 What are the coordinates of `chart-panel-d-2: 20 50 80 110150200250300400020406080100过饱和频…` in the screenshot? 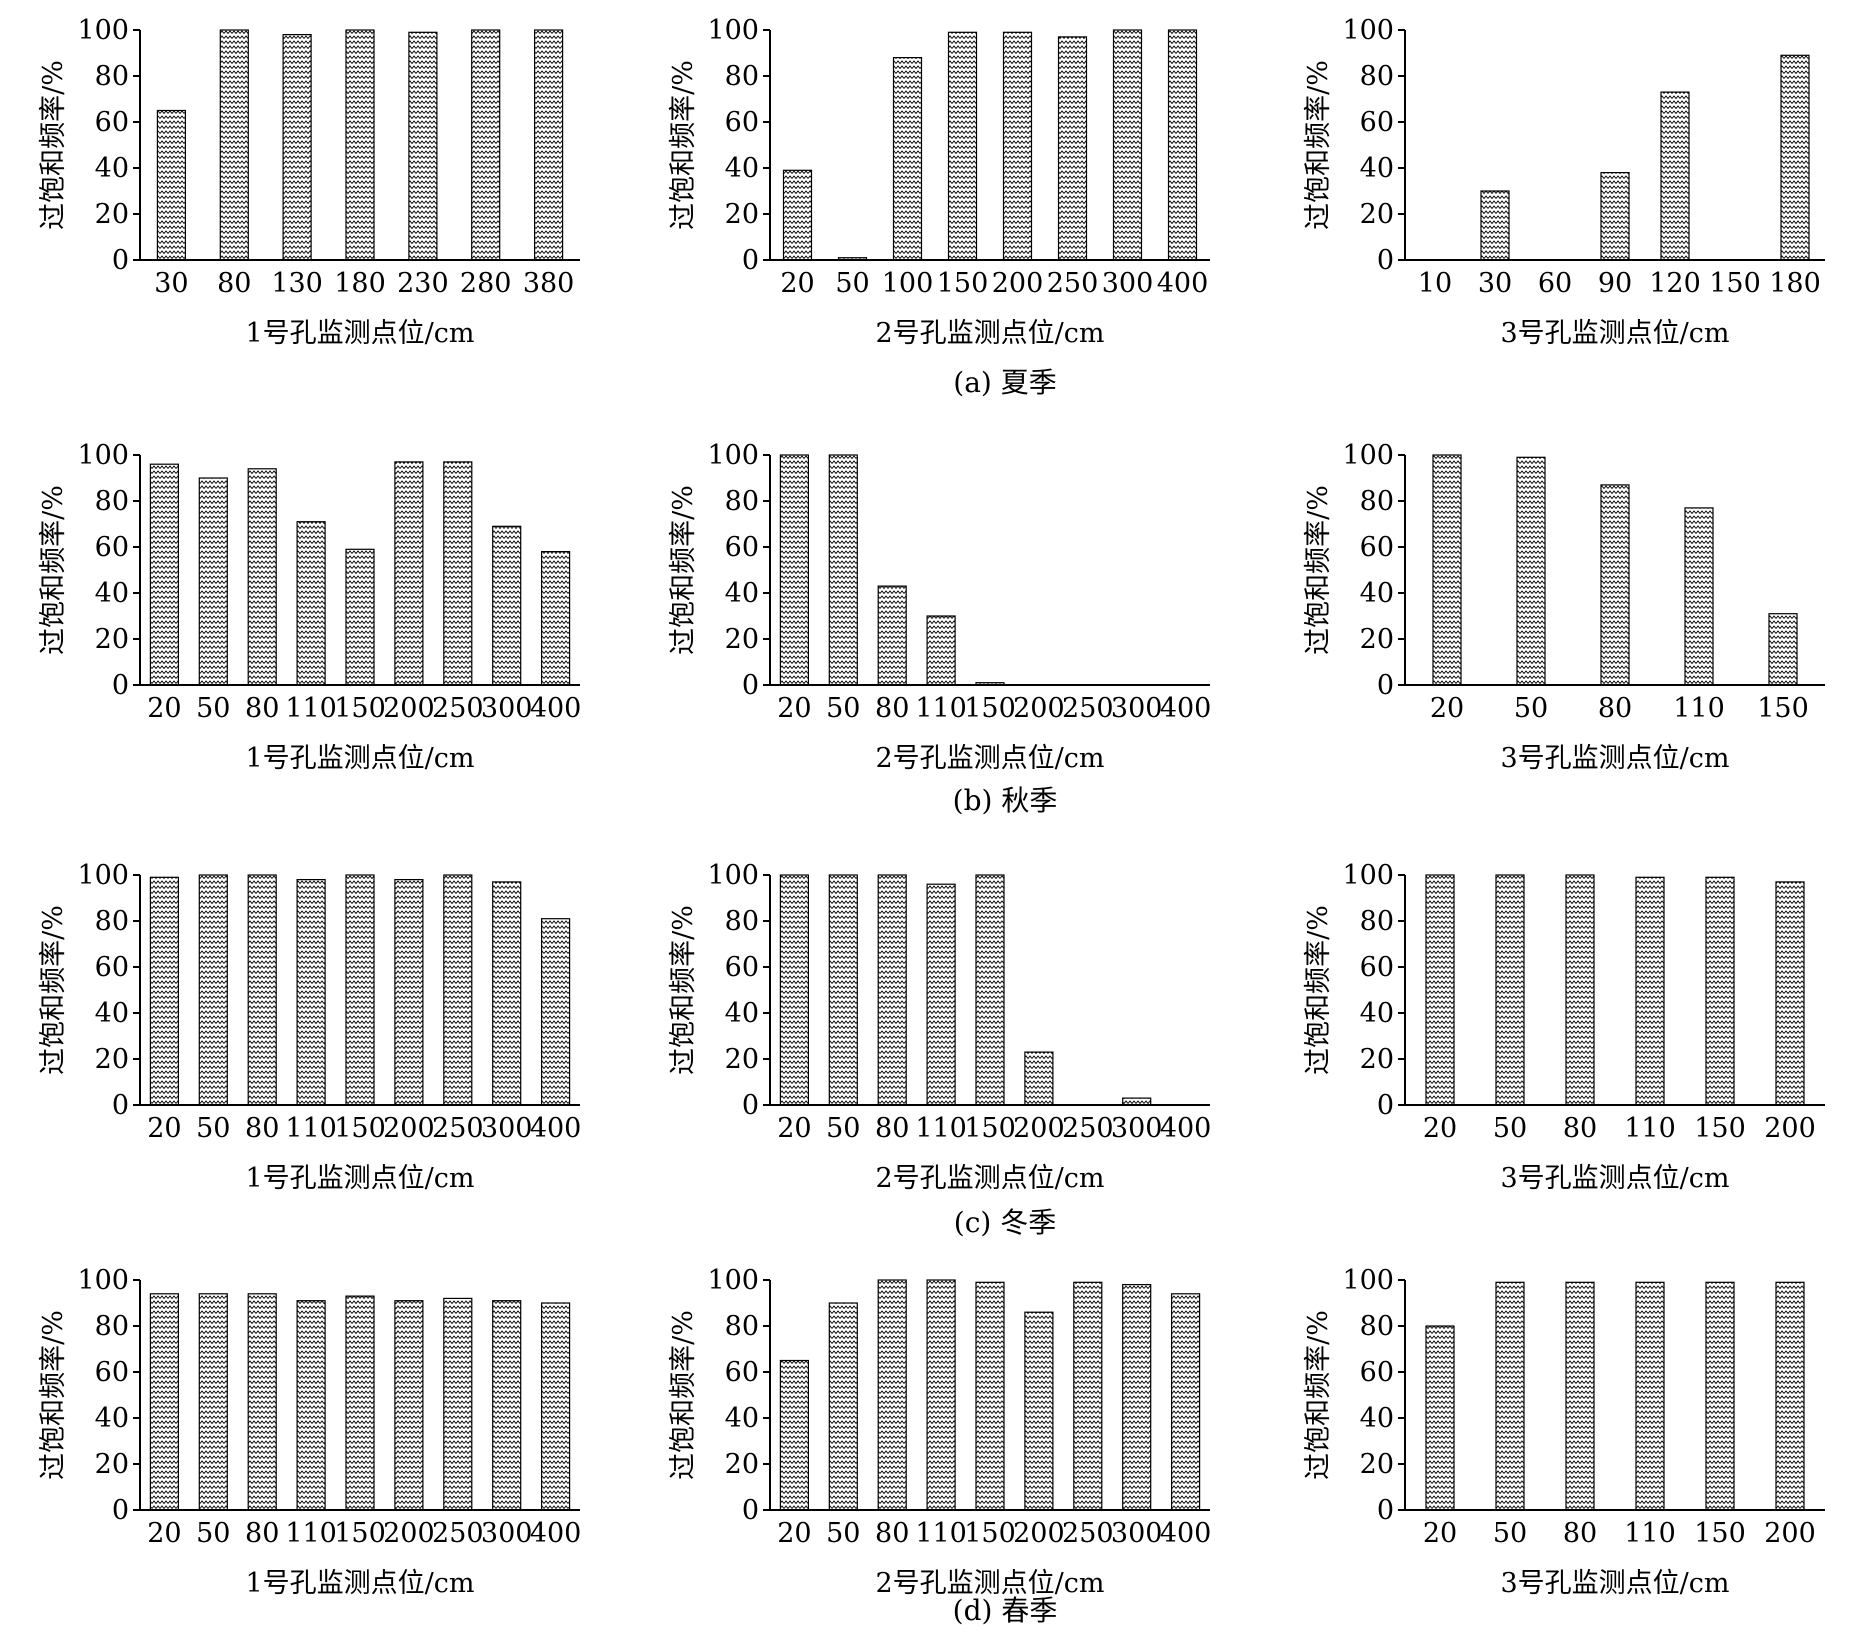 It's located at (939, 1432).